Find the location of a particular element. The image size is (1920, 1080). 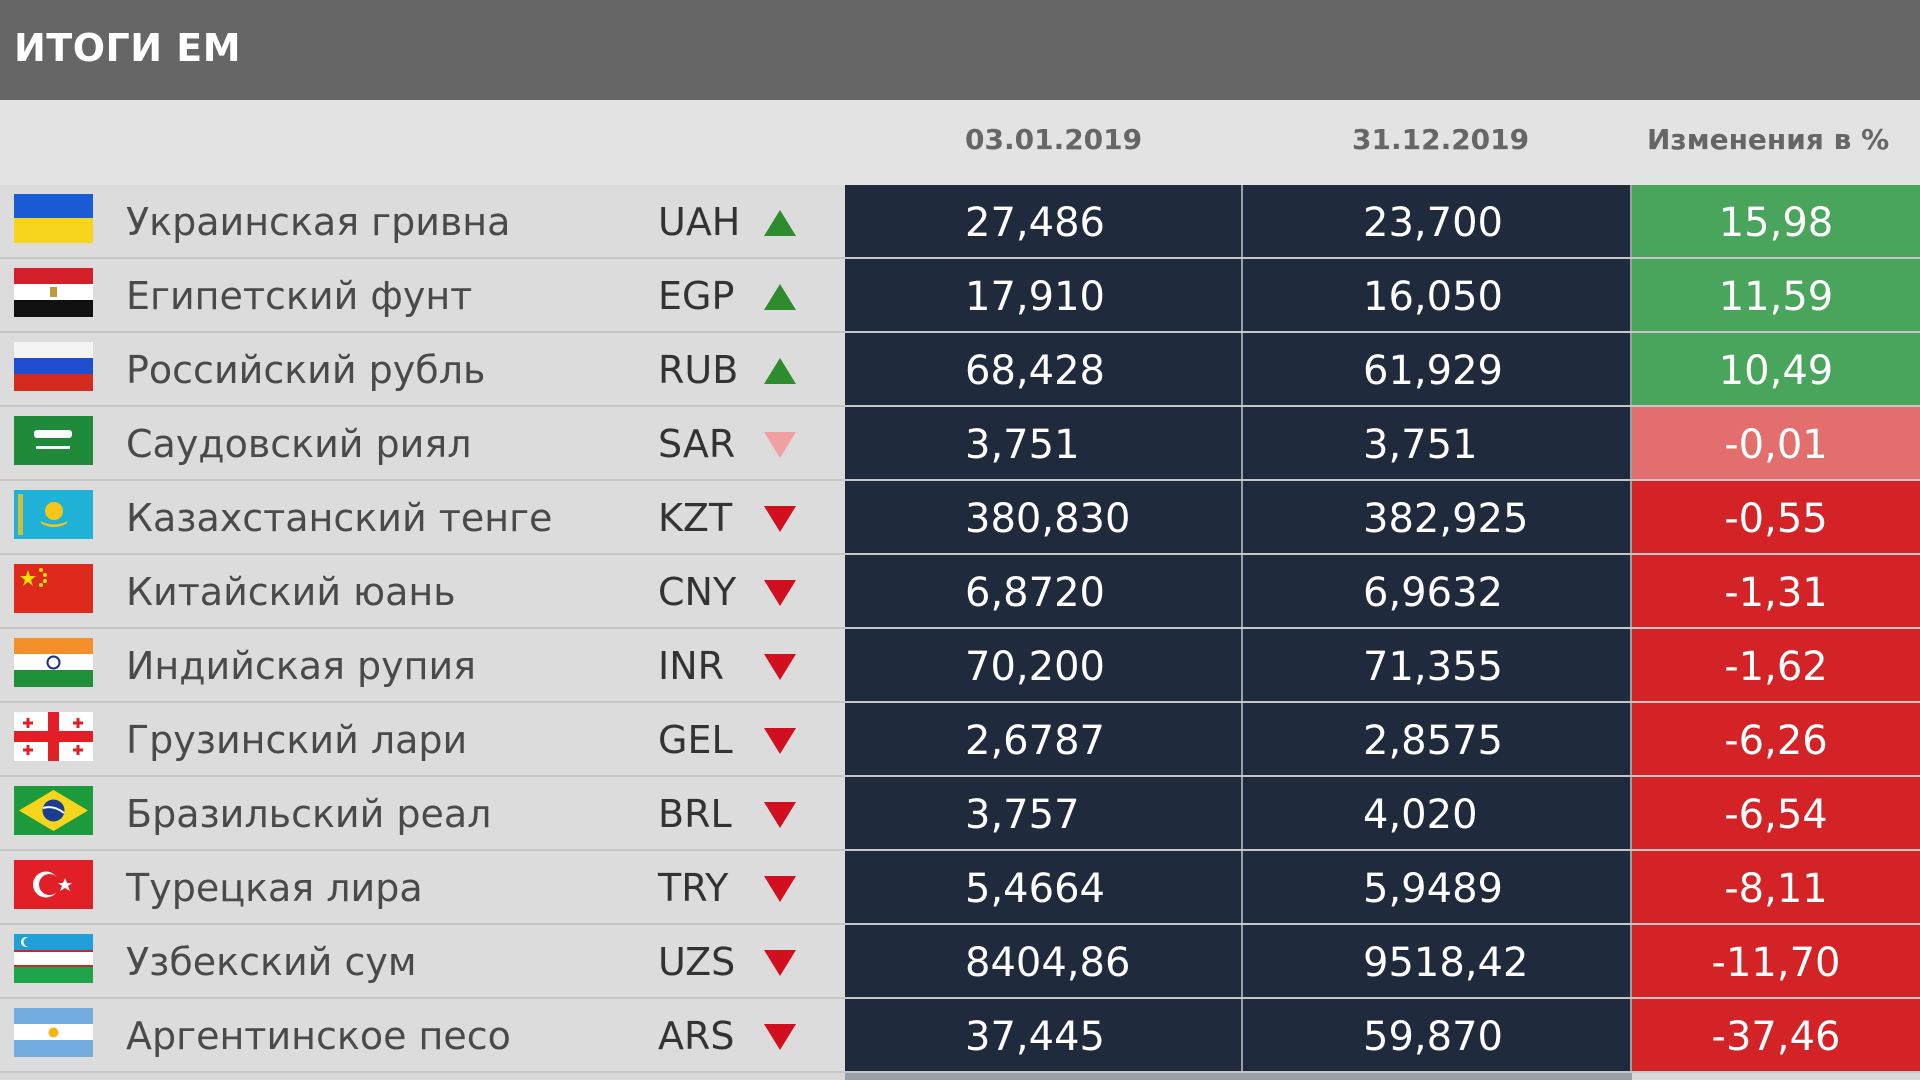

table-row: Узбекский сум UZS 8404,86 9518,42 -11,70 is located at coordinates (960, 962).